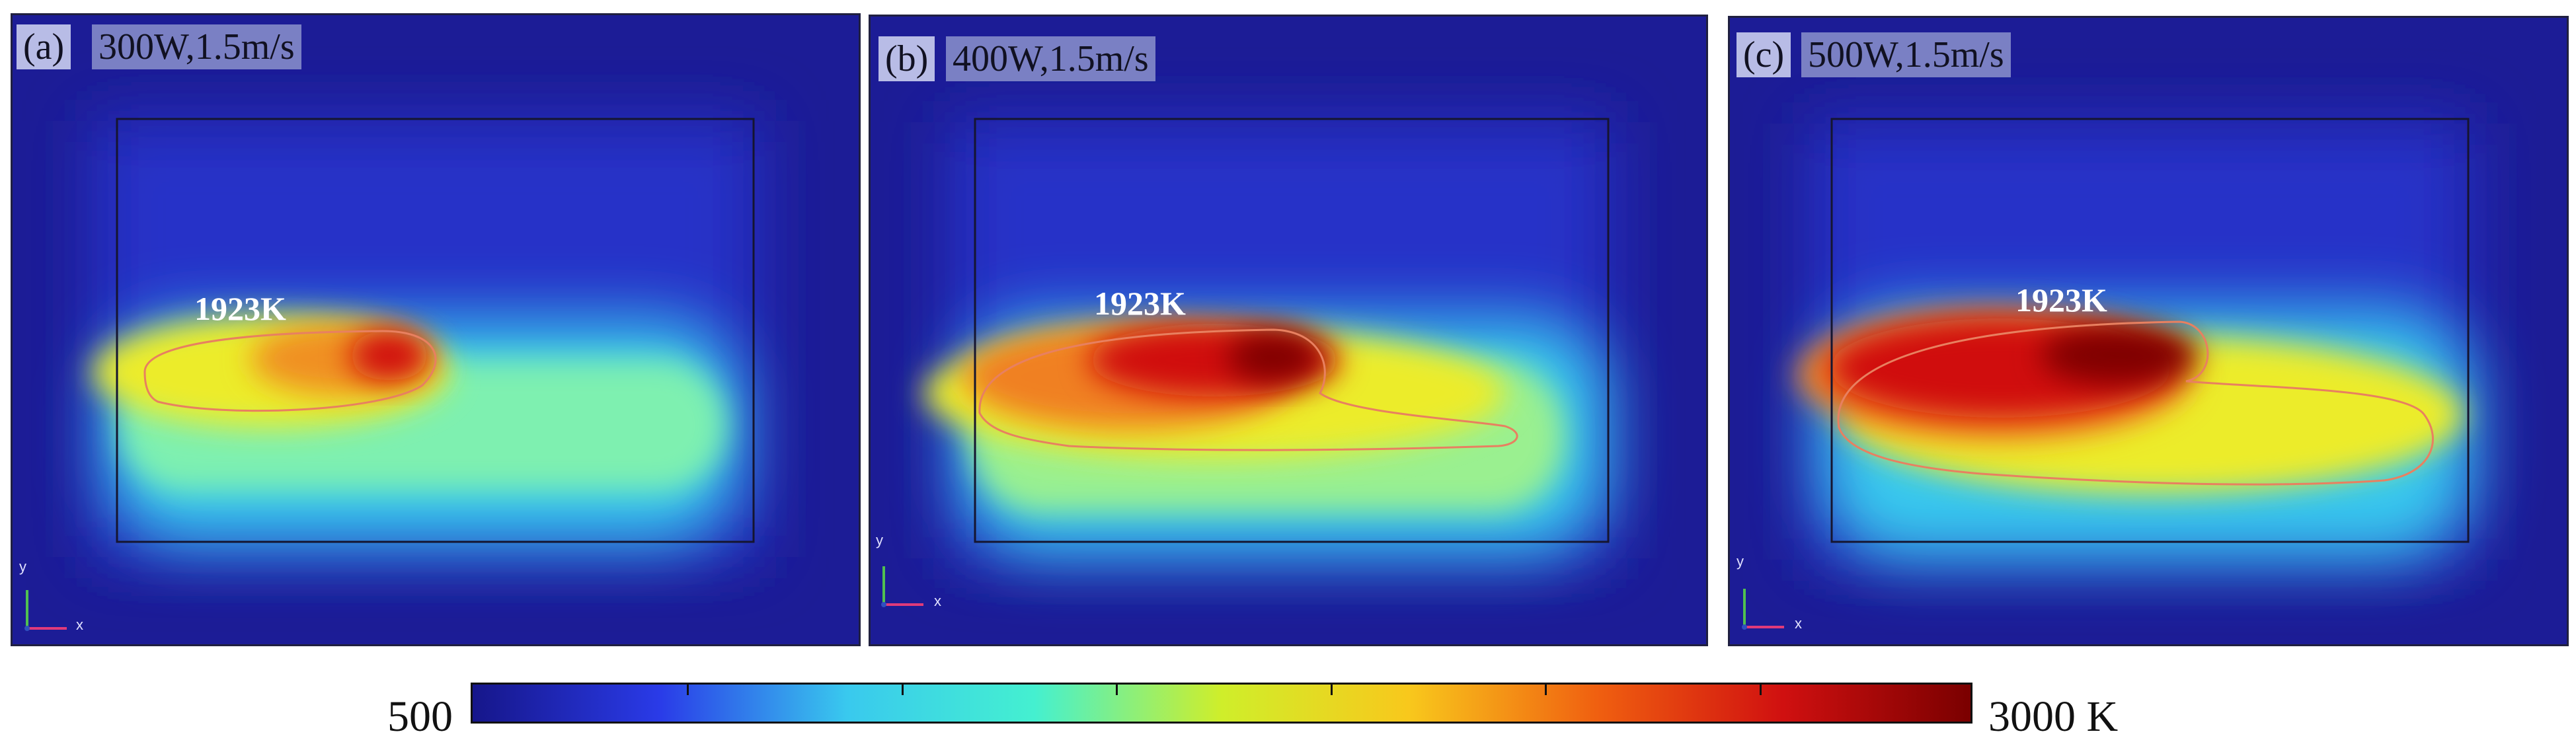 The height and width of the screenshot is (746, 2576). I want to click on colorbar, so click(1221, 703).